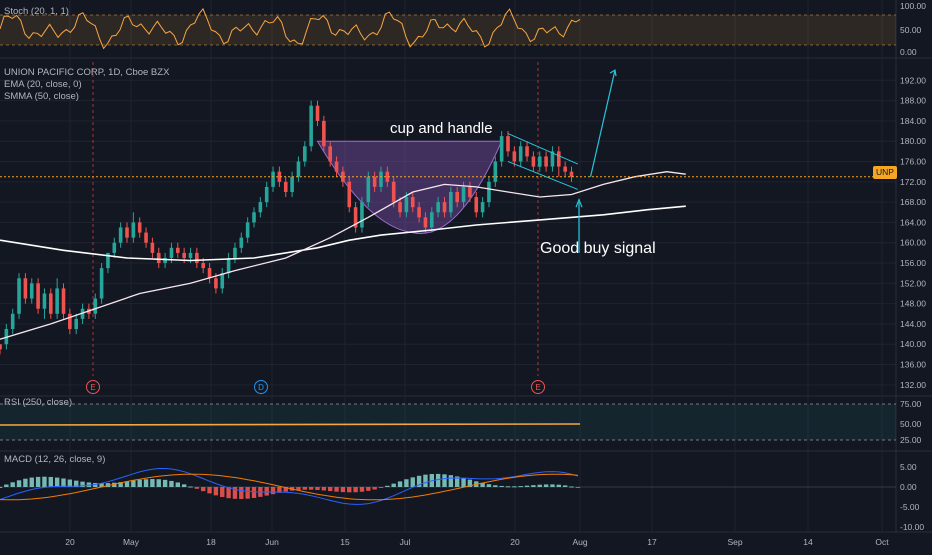 This screenshot has width=932, height=555. I want to click on ema-label: EMA (20, close, 0), so click(43, 84).